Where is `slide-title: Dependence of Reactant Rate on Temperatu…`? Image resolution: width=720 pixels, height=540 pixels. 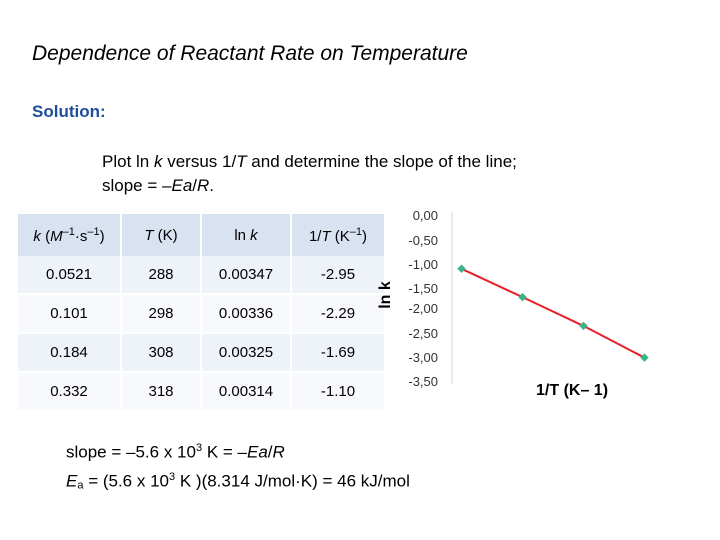
slide-title: Dependence of Reactant Rate on Temperatu… is located at coordinates (250, 53).